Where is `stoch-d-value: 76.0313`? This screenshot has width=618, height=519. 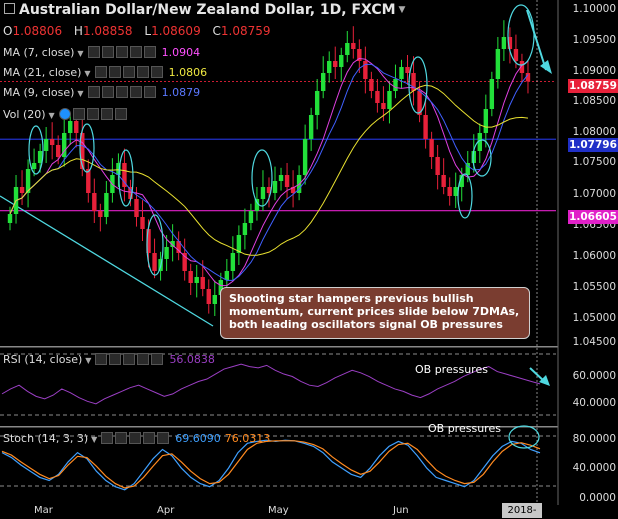
stoch-d-value: 76.0313 is located at coordinates (247, 438).